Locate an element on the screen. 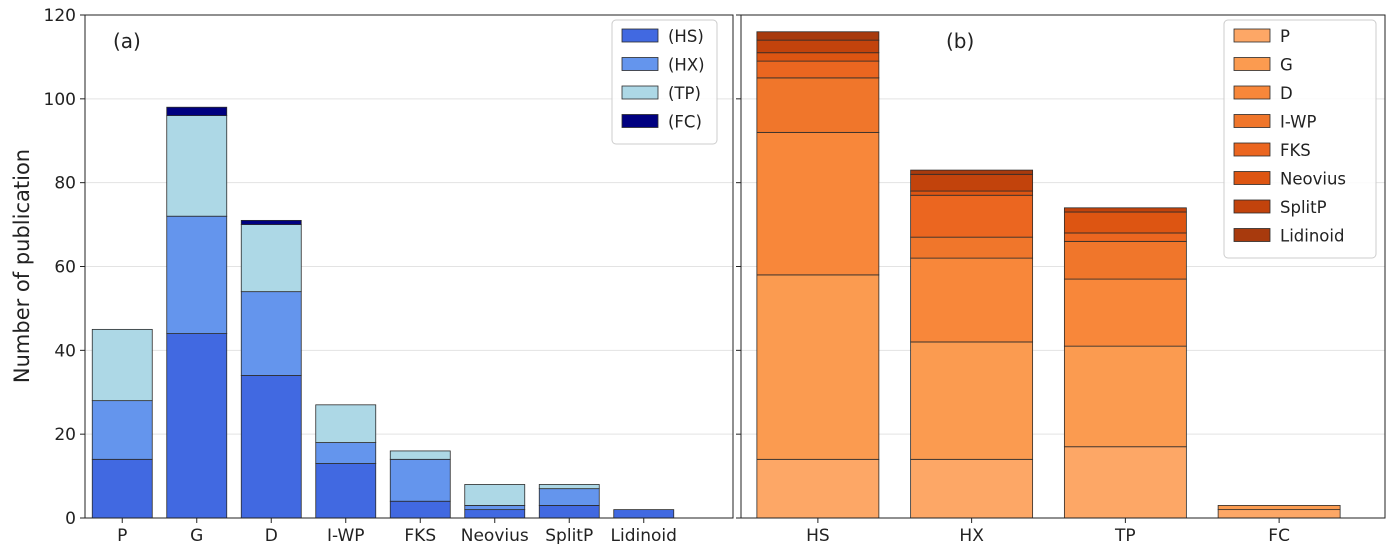  legend: (HS) (HX) (TP) (FC) is located at coordinates (664, 82).